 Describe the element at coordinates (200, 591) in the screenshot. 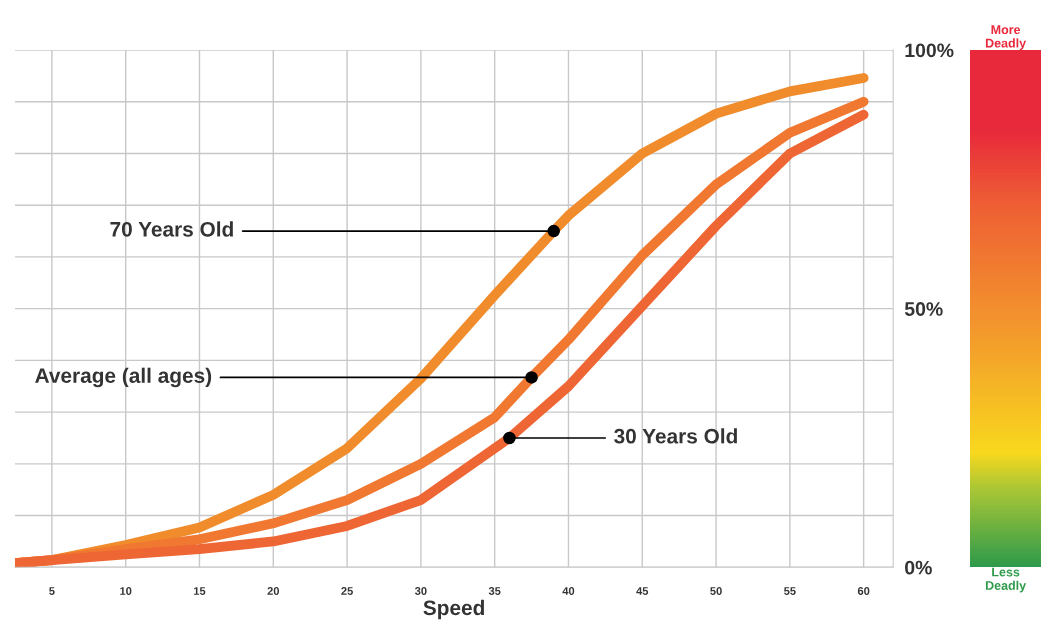

I see `x-tick-label: 15` at that location.